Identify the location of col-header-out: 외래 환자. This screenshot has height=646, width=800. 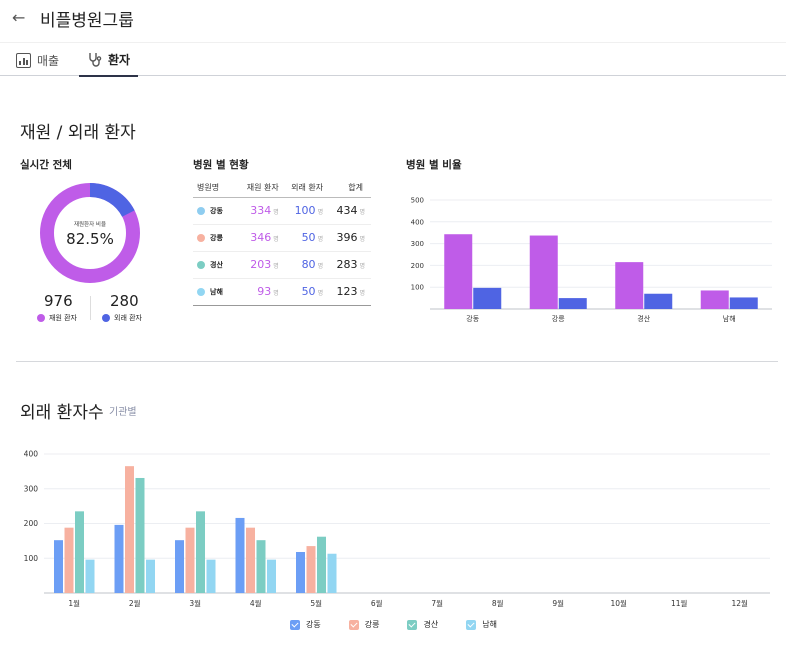
(301, 188).